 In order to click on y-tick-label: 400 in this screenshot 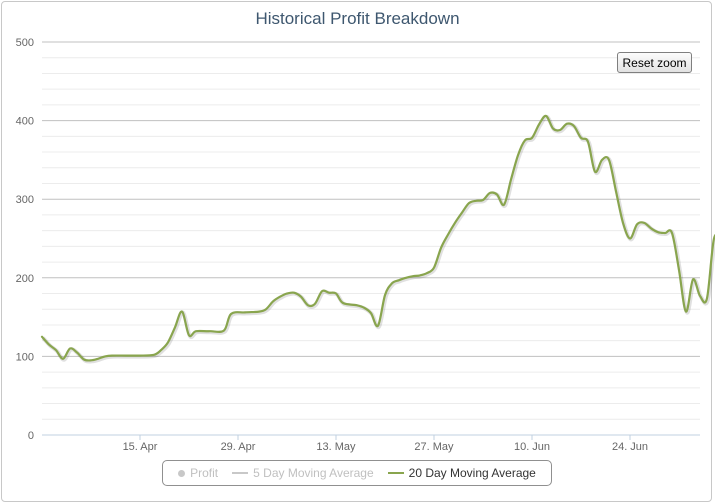, I will do `click(25, 122)`.